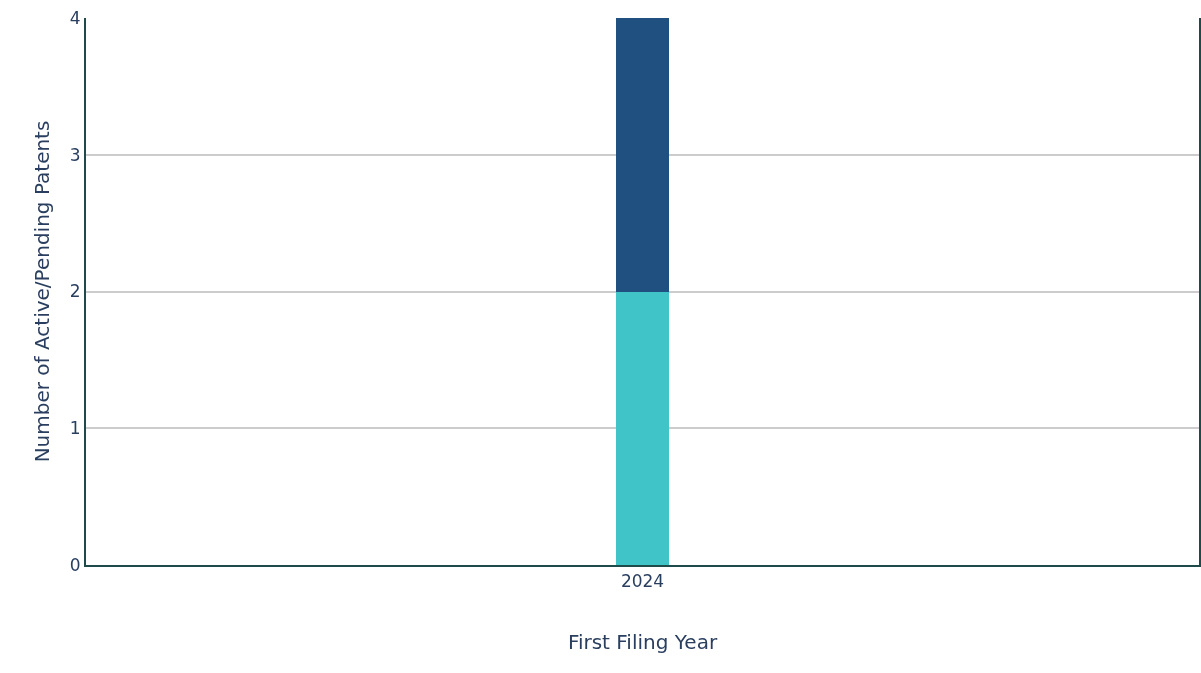  I want to click on x-tick-label: 2024, so click(642, 581).